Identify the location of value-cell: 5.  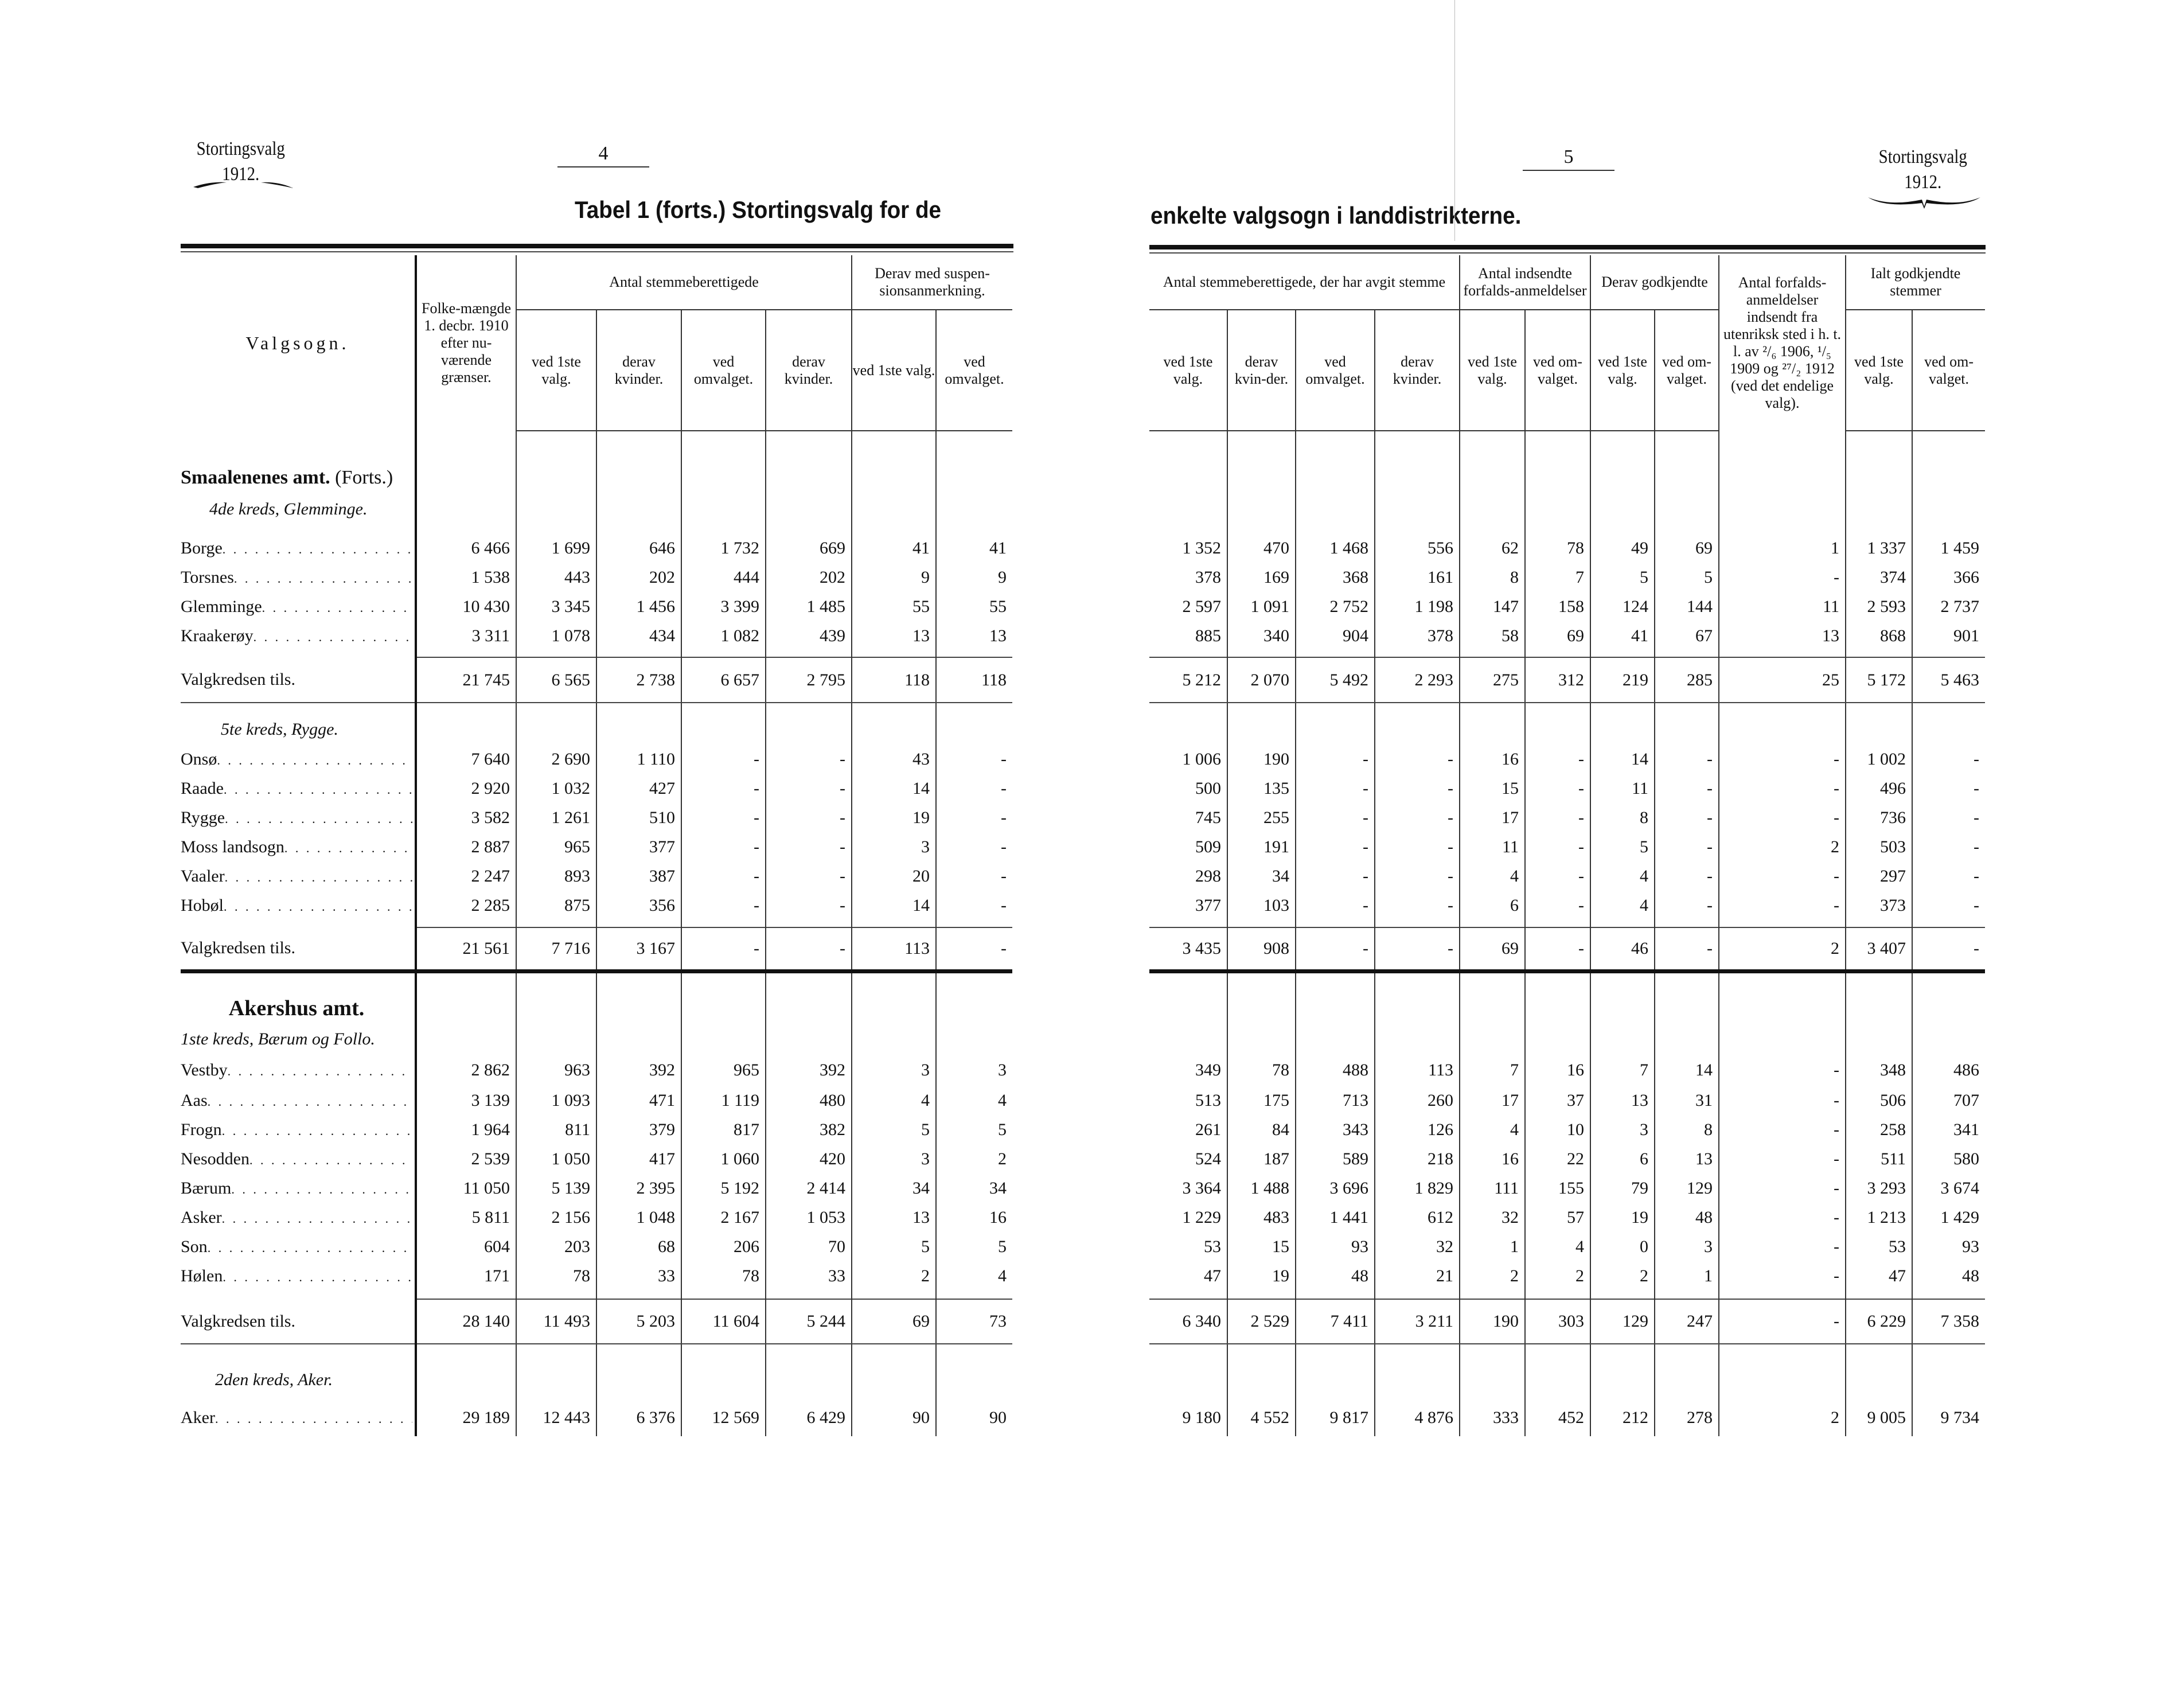
(893, 1246).